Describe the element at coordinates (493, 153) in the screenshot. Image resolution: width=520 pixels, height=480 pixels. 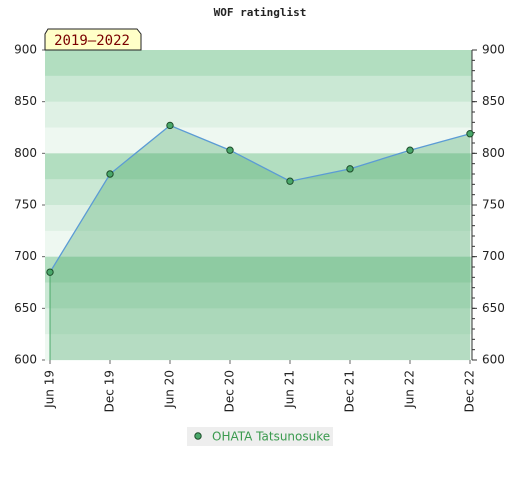
I see `y2-tick-label: 800` at that location.